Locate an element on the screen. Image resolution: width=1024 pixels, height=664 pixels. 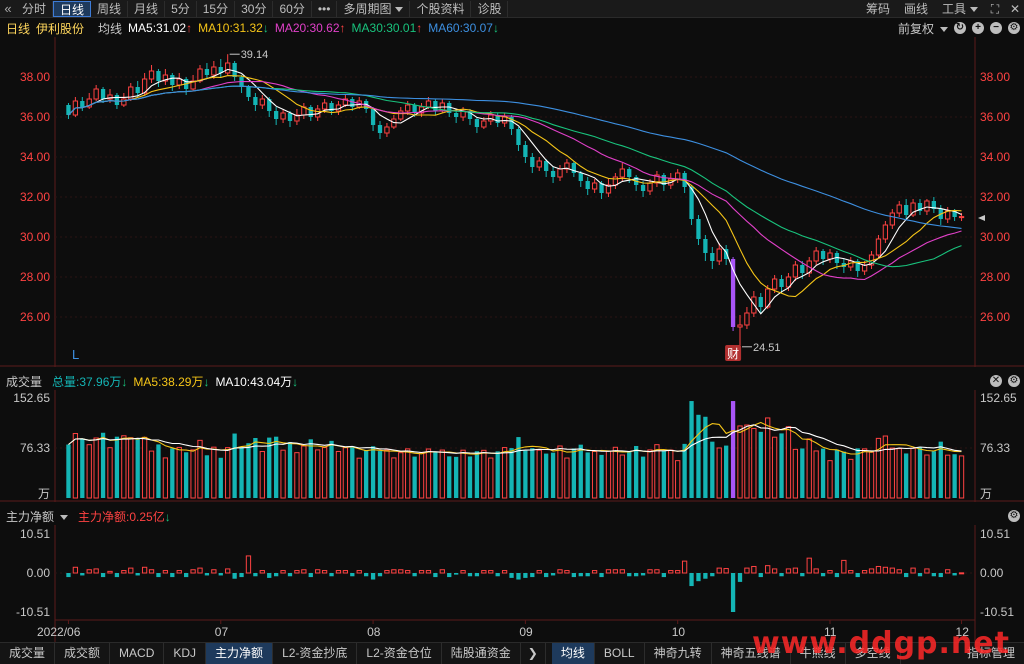
tab-hk-connect: 陆股通资金 is located at coordinates (481, 653).